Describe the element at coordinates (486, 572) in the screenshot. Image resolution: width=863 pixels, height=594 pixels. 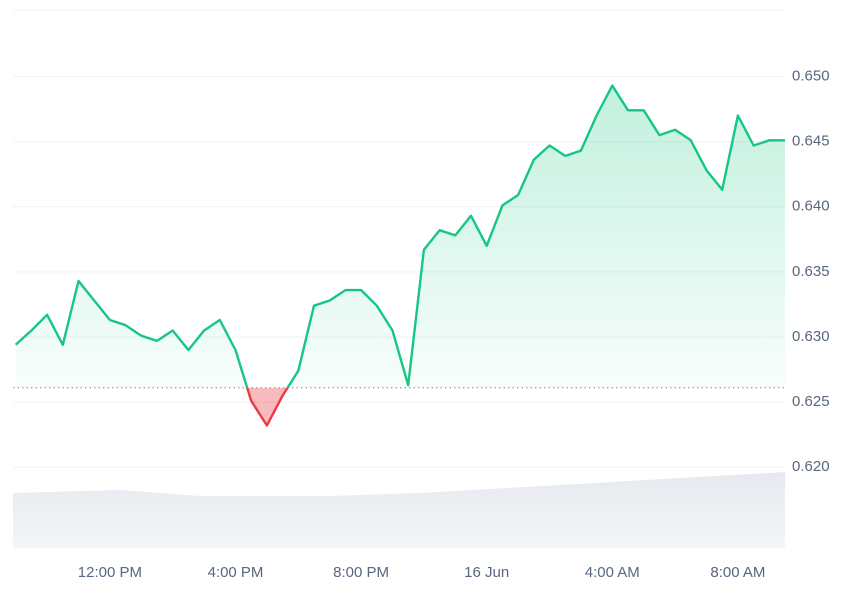
I see `x-tick-label: 16 Jun` at that location.